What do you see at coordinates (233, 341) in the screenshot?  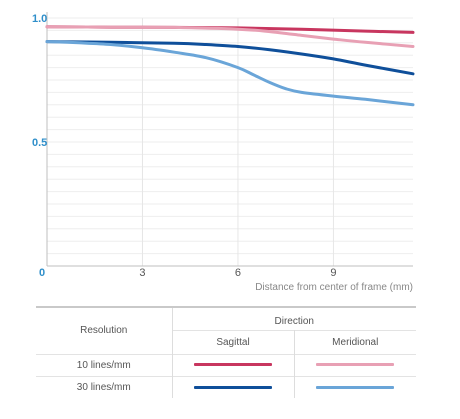 I see `sagittal-header: Sagittal` at bounding box center [233, 341].